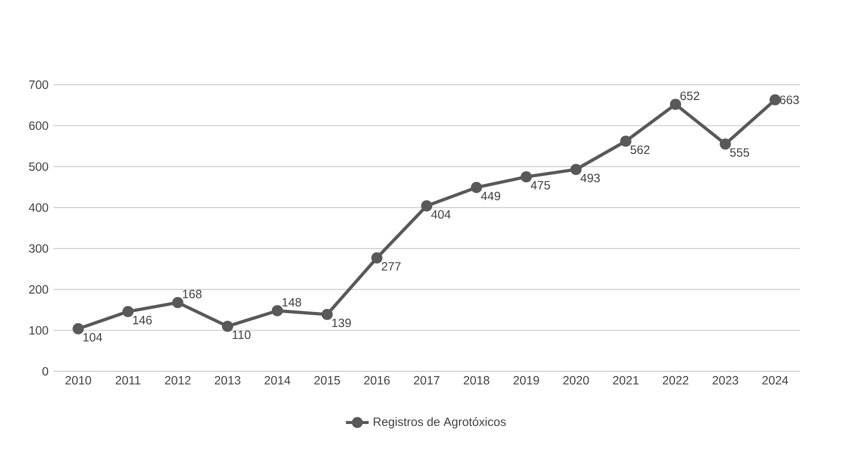 This screenshot has width=864, height=454. Describe the element at coordinates (725, 380) in the screenshot. I see `x-tick-label: 2023` at that location.